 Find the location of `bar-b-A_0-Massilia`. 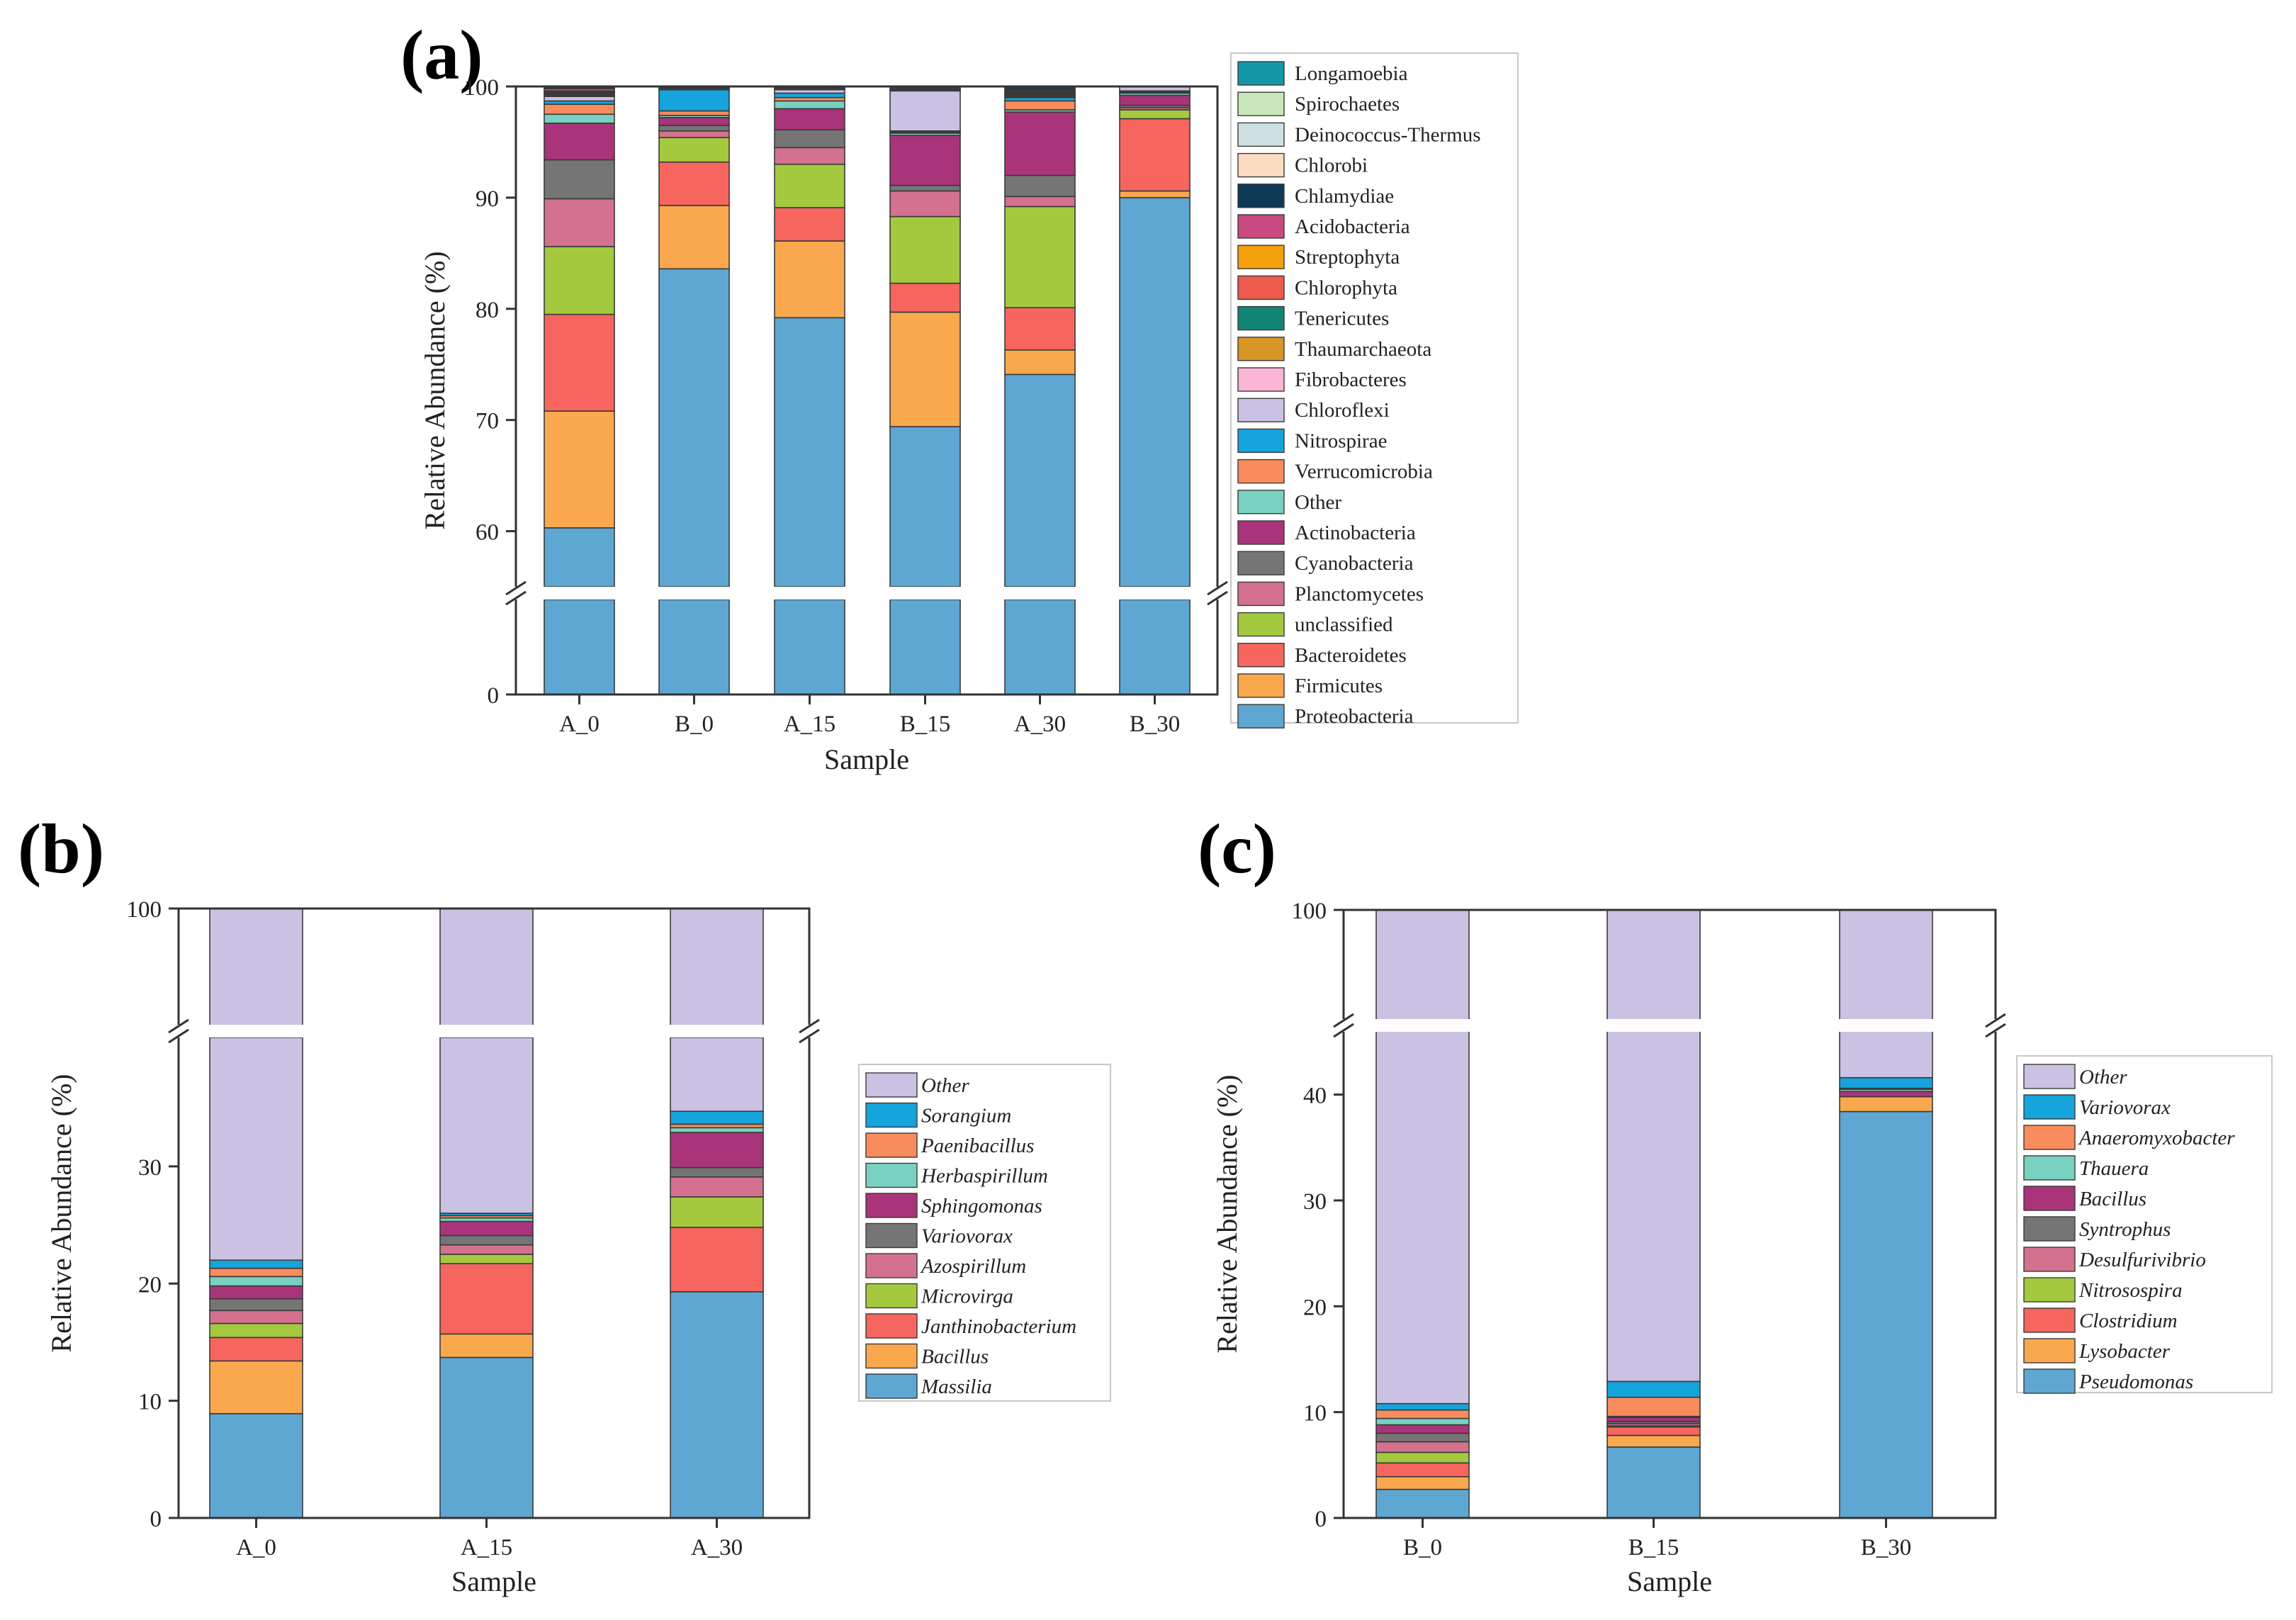

bar-b-A_0-Massilia is located at coordinates (256, 1466).